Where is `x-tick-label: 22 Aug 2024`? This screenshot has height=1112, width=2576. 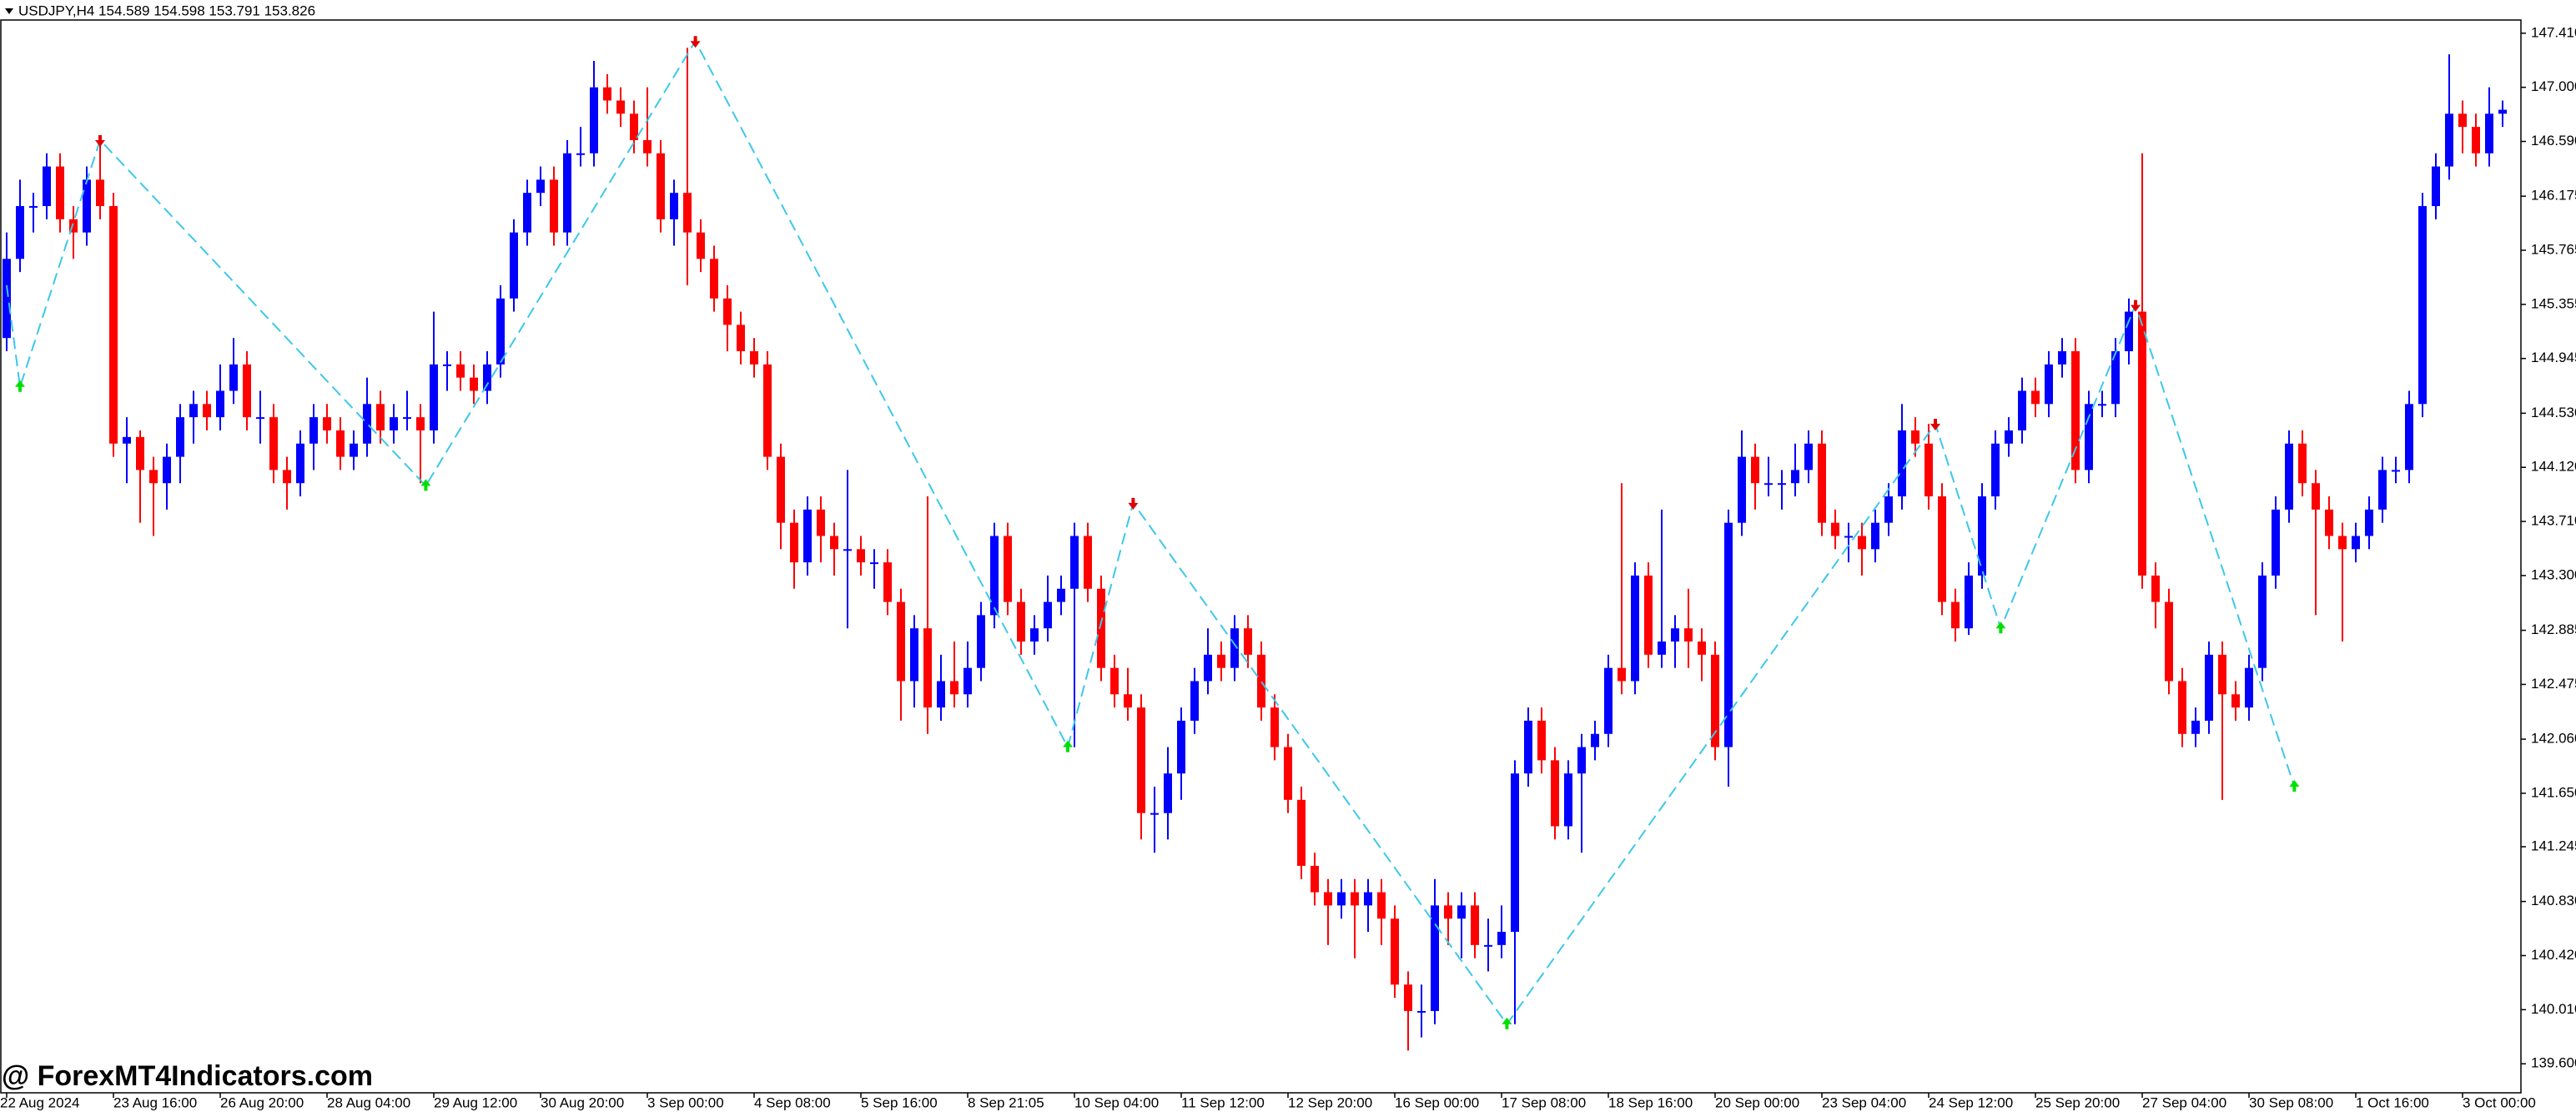
x-tick-label: 22 Aug 2024 is located at coordinates (39, 1102).